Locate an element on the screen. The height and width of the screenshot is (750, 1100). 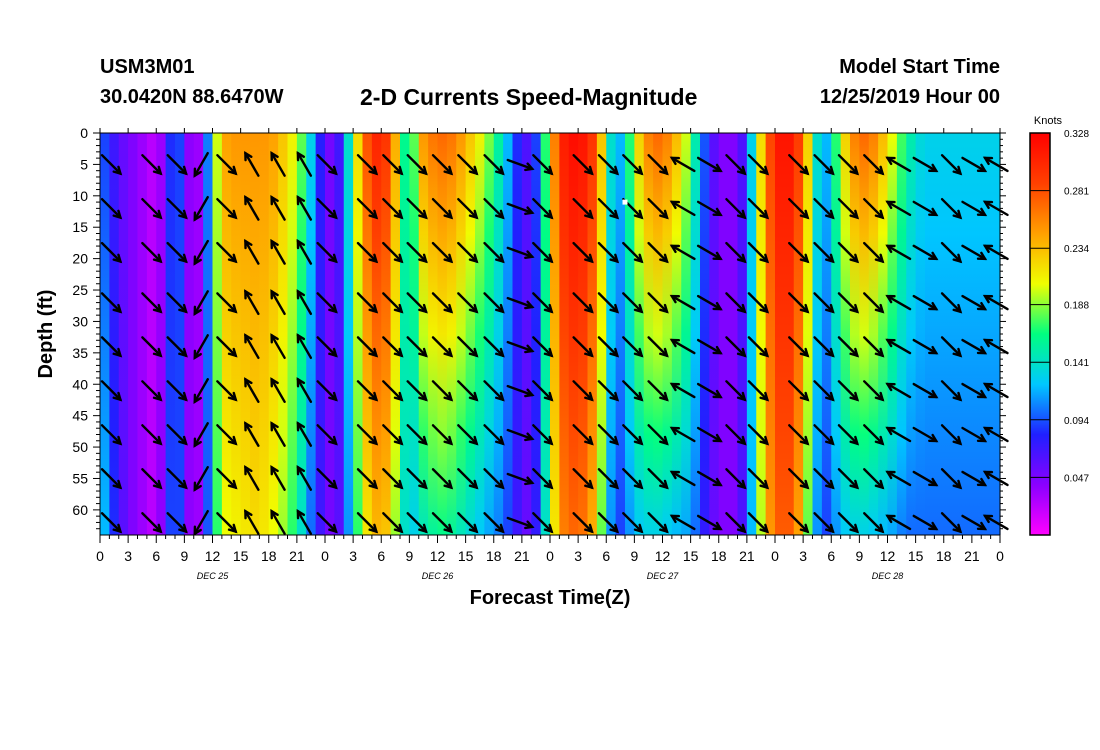
x-tick-label: 6 is located at coordinates (606, 556).